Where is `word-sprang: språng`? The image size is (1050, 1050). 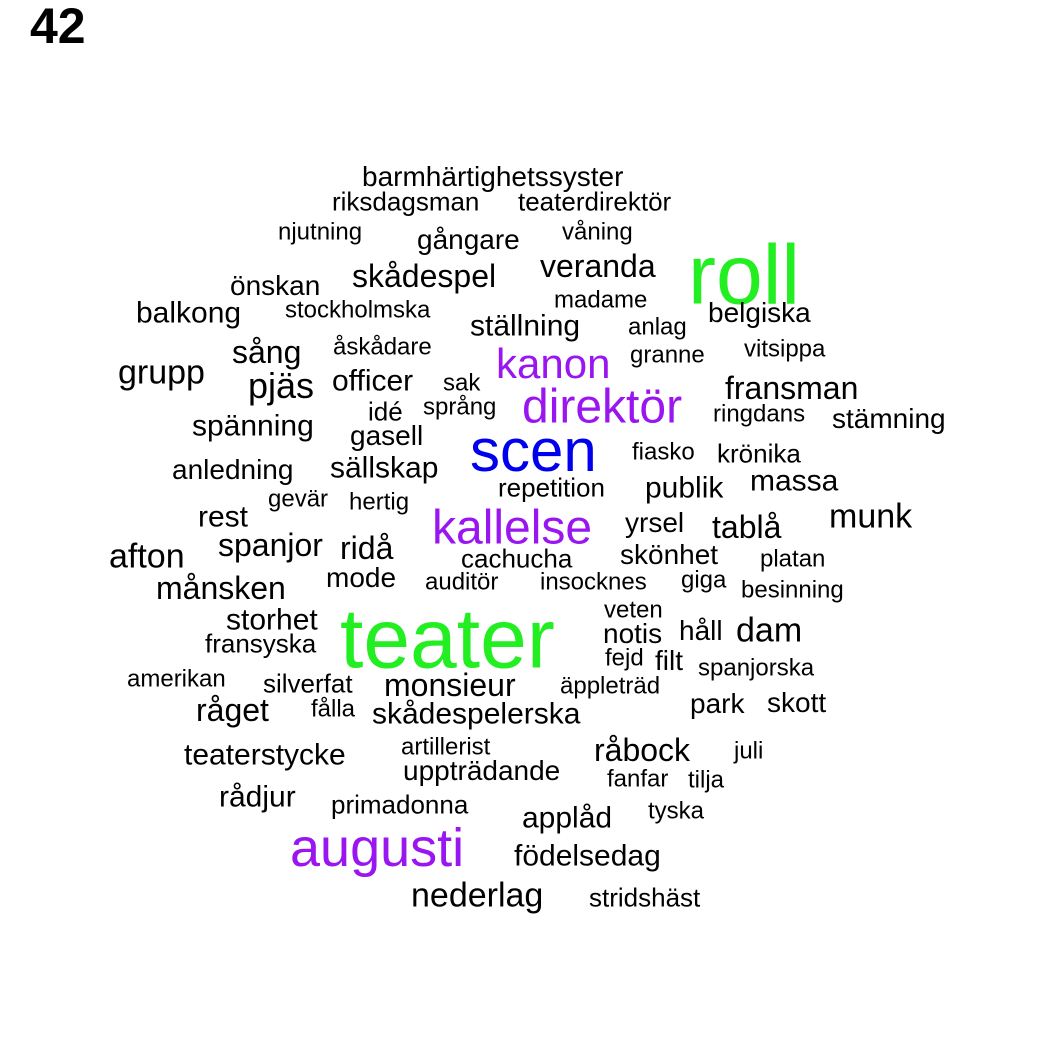
word-sprang: språng is located at coordinates (460, 407).